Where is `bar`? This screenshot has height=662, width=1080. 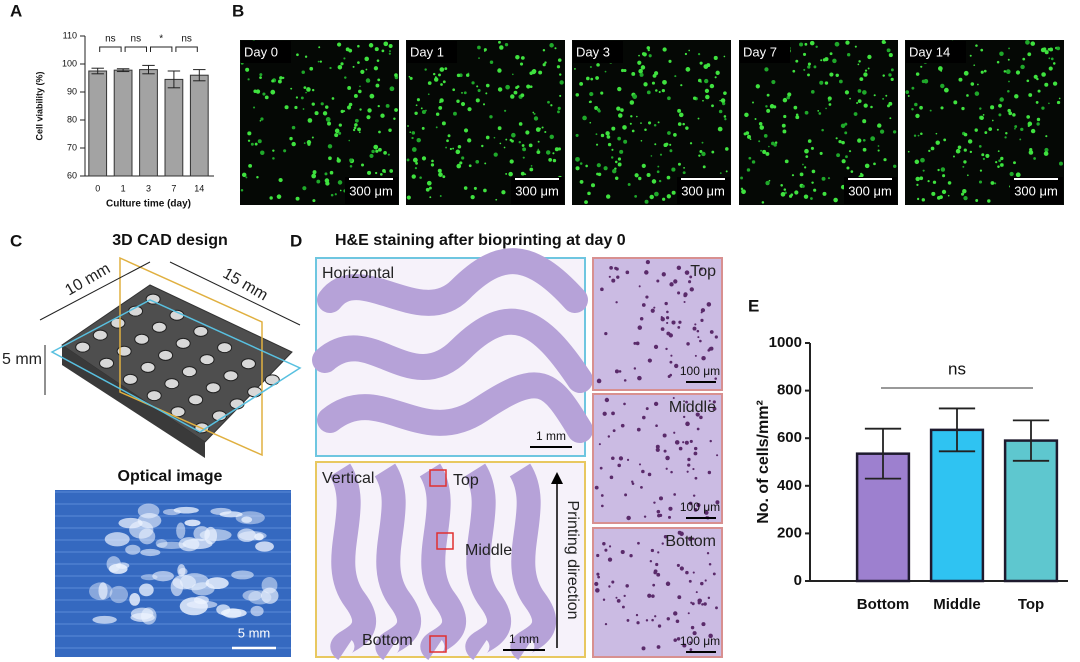 bar is located at coordinates (123, 123).